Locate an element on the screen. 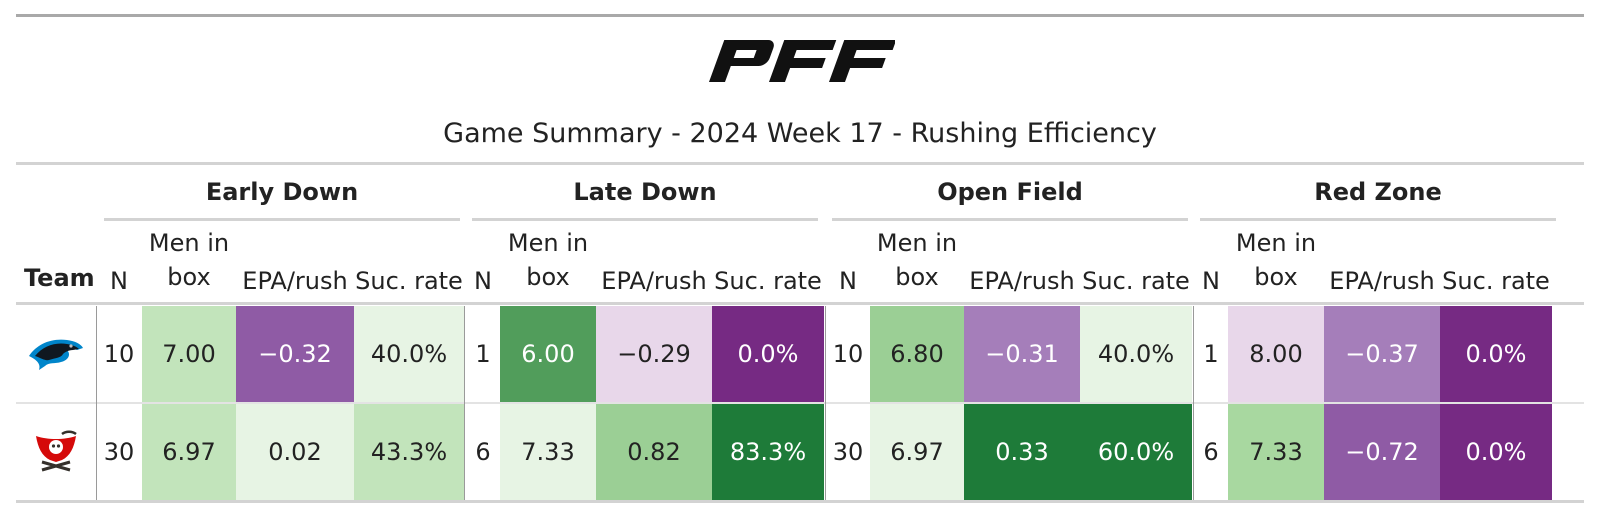 The height and width of the screenshot is (528, 1600). cell-r2-open-n: 30 is located at coordinates (848, 452).